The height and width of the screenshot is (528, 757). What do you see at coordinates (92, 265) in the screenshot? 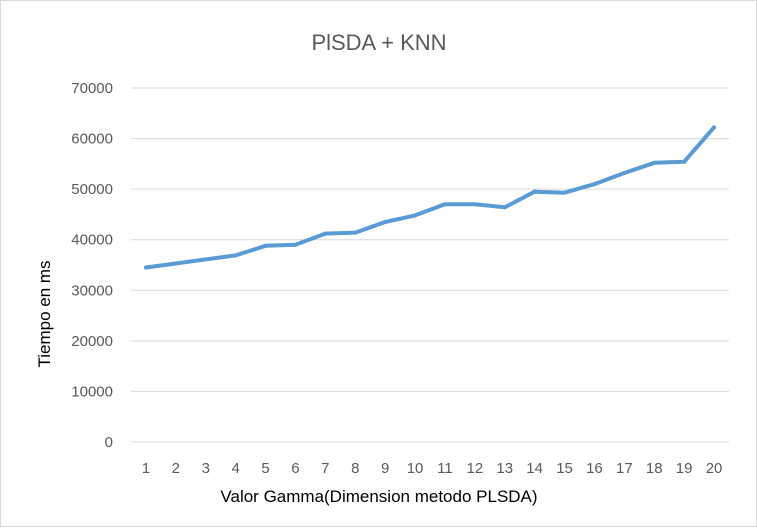
I see `y-axis-ticks: 0 10000 20000 30000 40000 50000 60000 70000` at bounding box center [92, 265].